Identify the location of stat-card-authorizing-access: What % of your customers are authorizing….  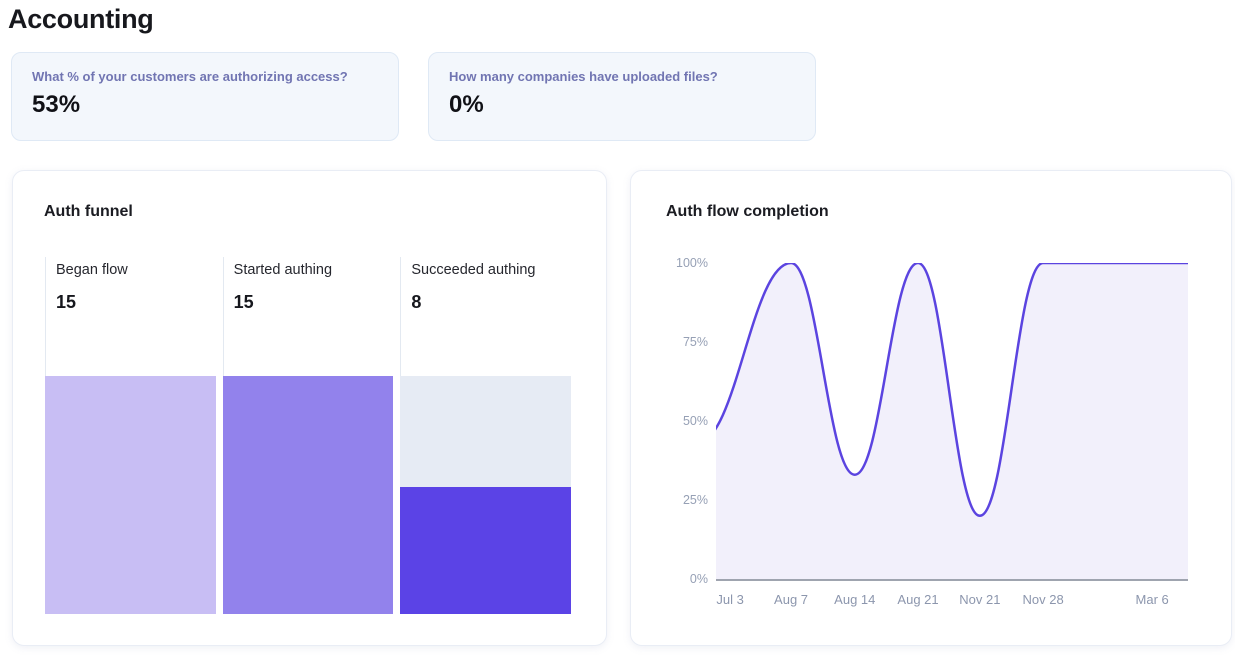
(205, 96).